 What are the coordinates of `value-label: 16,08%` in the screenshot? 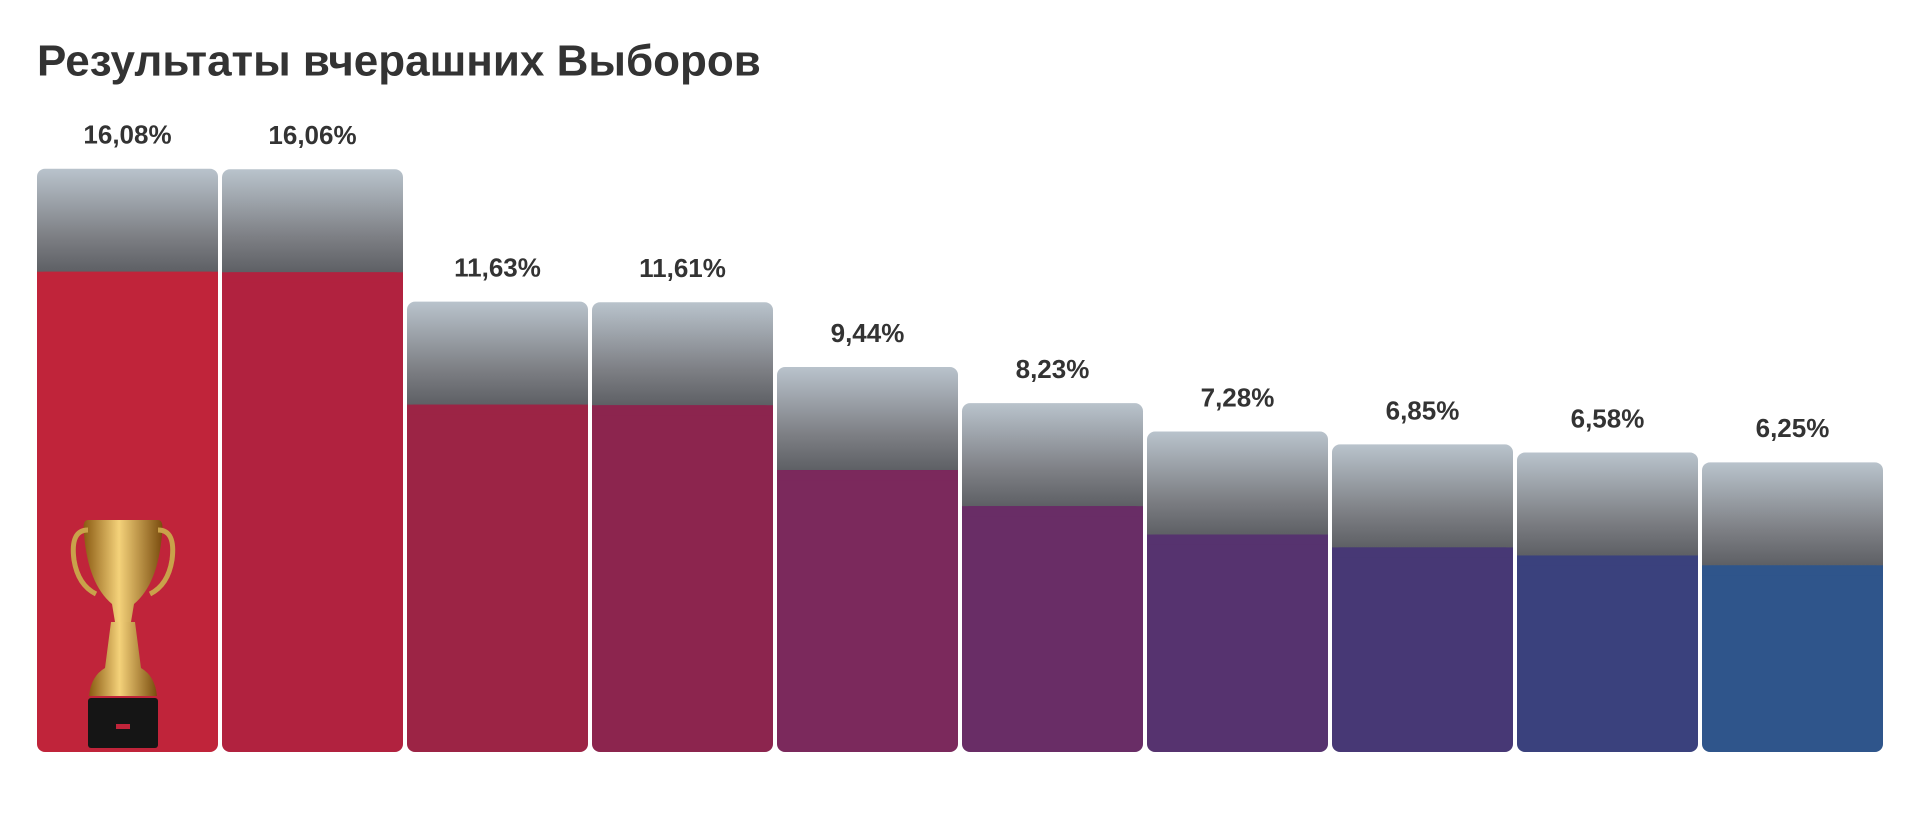 It's located at (127, 135).